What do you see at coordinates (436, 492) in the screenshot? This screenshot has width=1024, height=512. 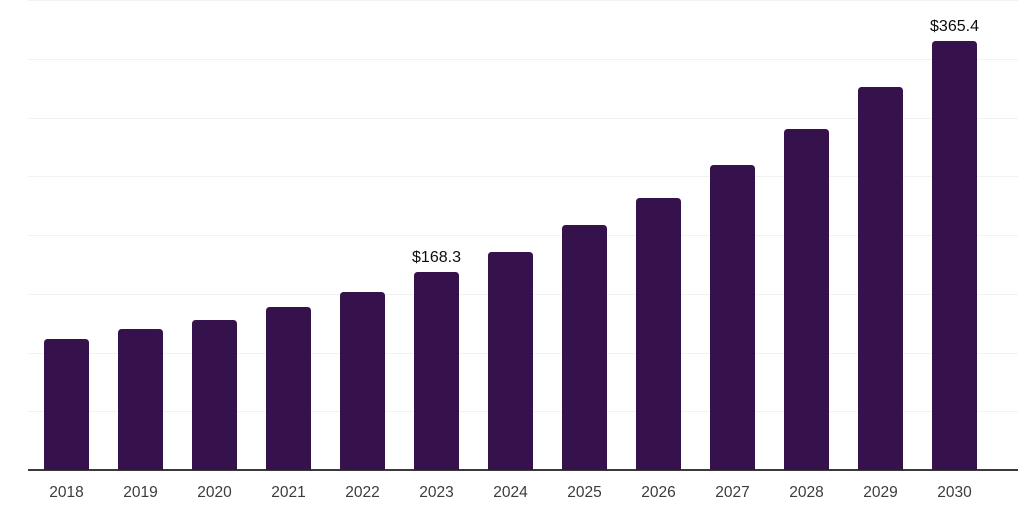 I see `x-tick-2023: 2023` at bounding box center [436, 492].